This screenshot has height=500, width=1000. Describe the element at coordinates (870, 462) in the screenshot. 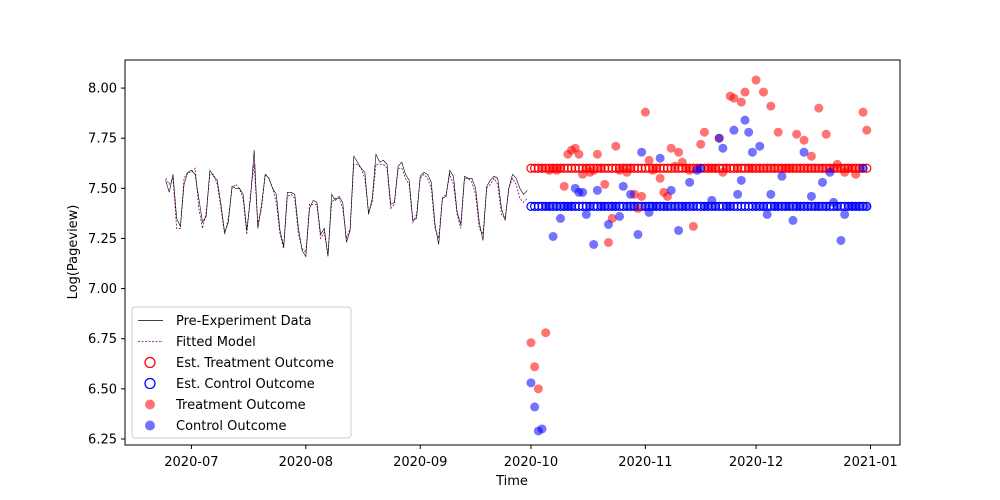

I see `x-tick-label: 2021-01` at that location.